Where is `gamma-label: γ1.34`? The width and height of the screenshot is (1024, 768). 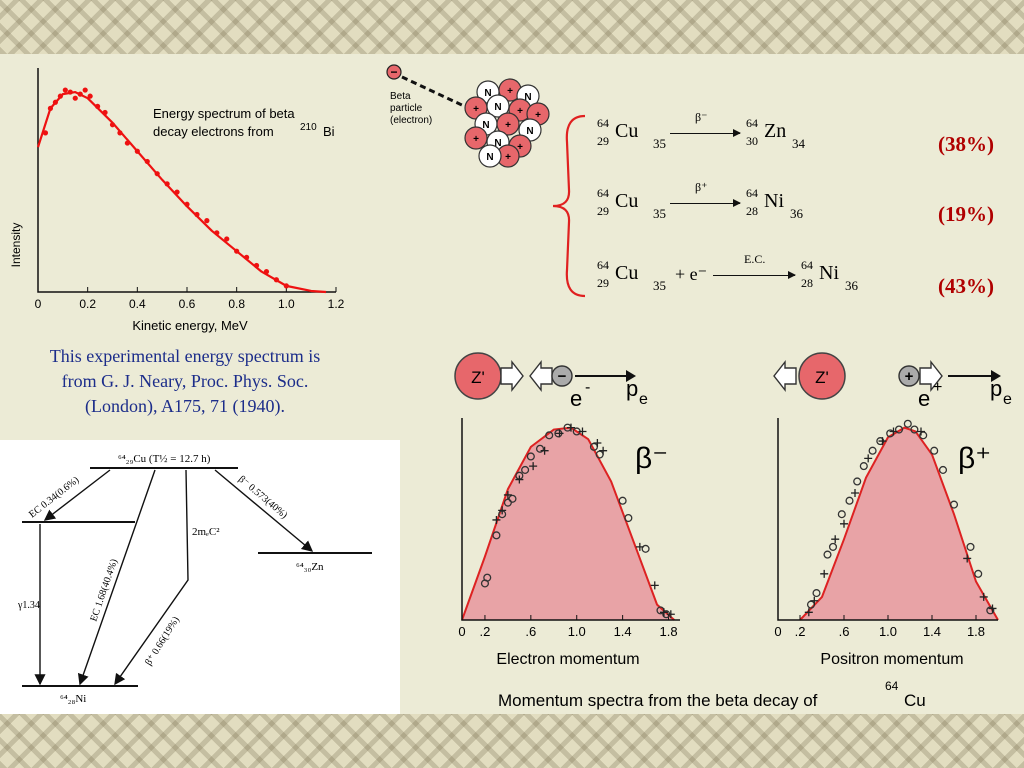 gamma-label: γ1.34 is located at coordinates (28, 605).